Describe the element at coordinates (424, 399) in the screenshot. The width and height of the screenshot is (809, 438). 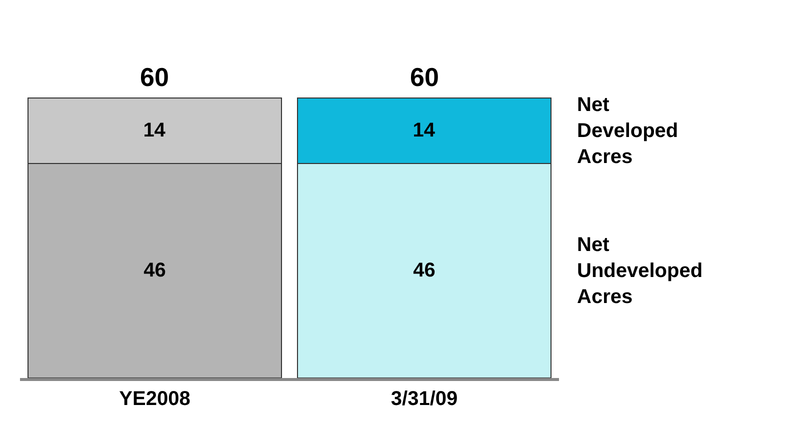
I see `x-tick-label: 3/31/09` at that location.